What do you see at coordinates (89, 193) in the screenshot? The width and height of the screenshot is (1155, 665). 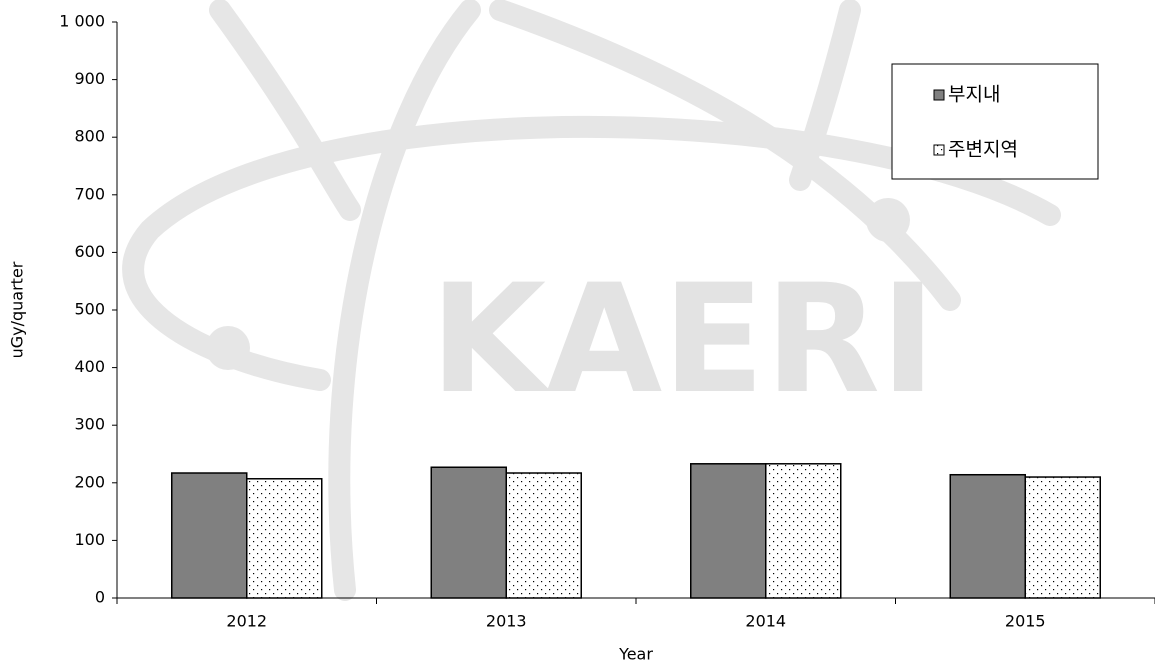 I see `y-tick-label: 700` at bounding box center [89, 193].